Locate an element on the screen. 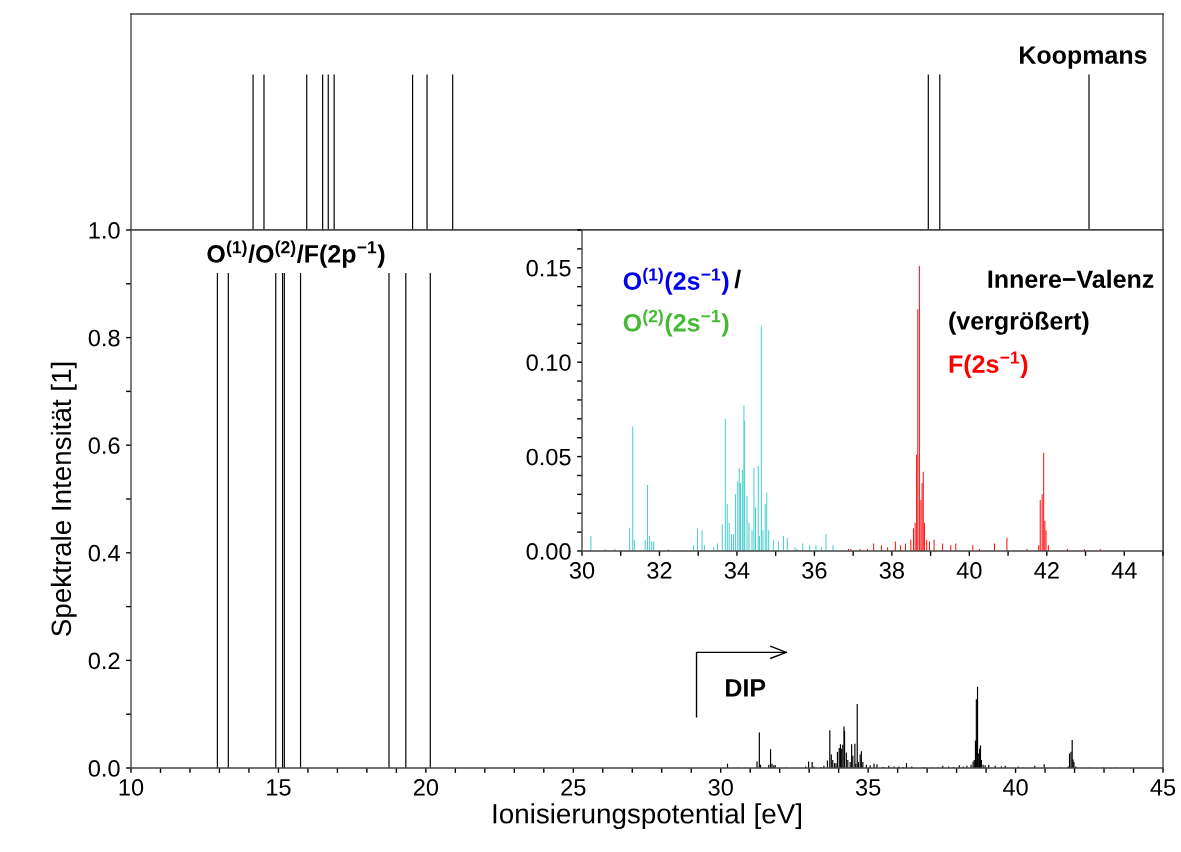 The height and width of the screenshot is (852, 1181). y-tick-label: 0.00 is located at coordinates (548, 551).